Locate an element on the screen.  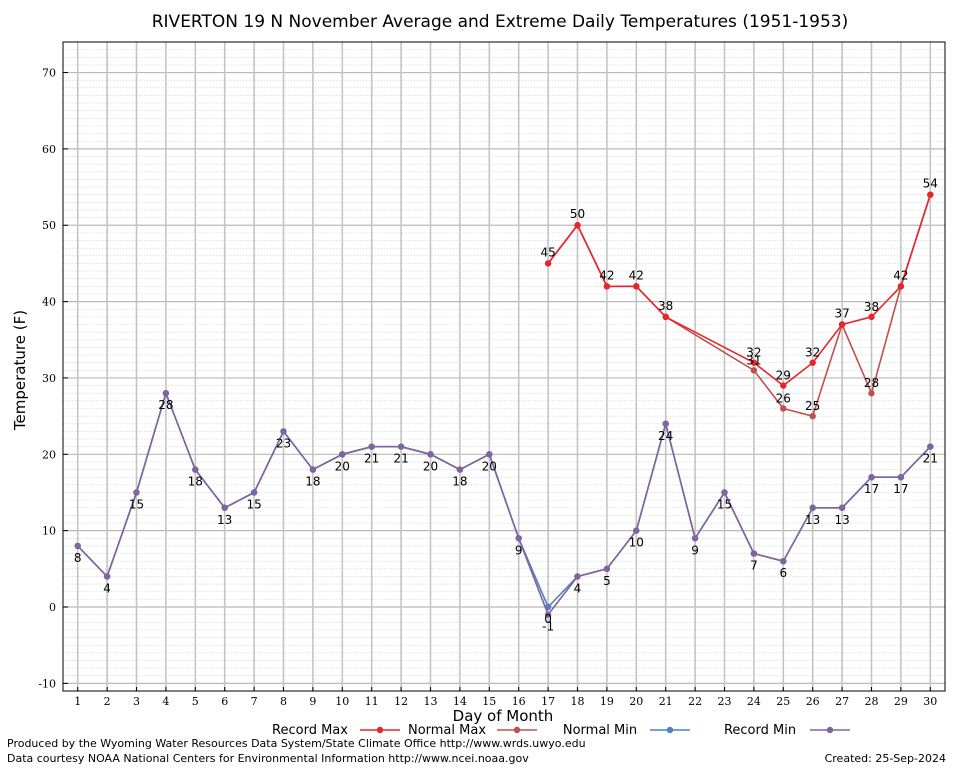
data-label: 45 is located at coordinates (547, 252).